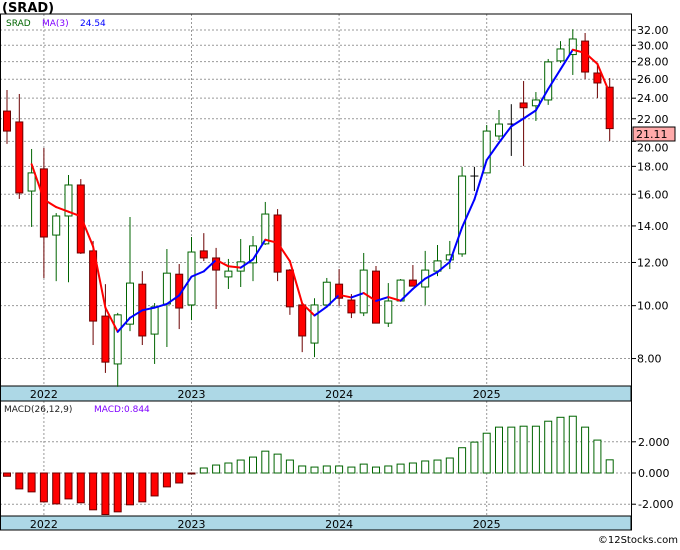  I want to click on price-tick-label: 32.00, so click(653, 30).